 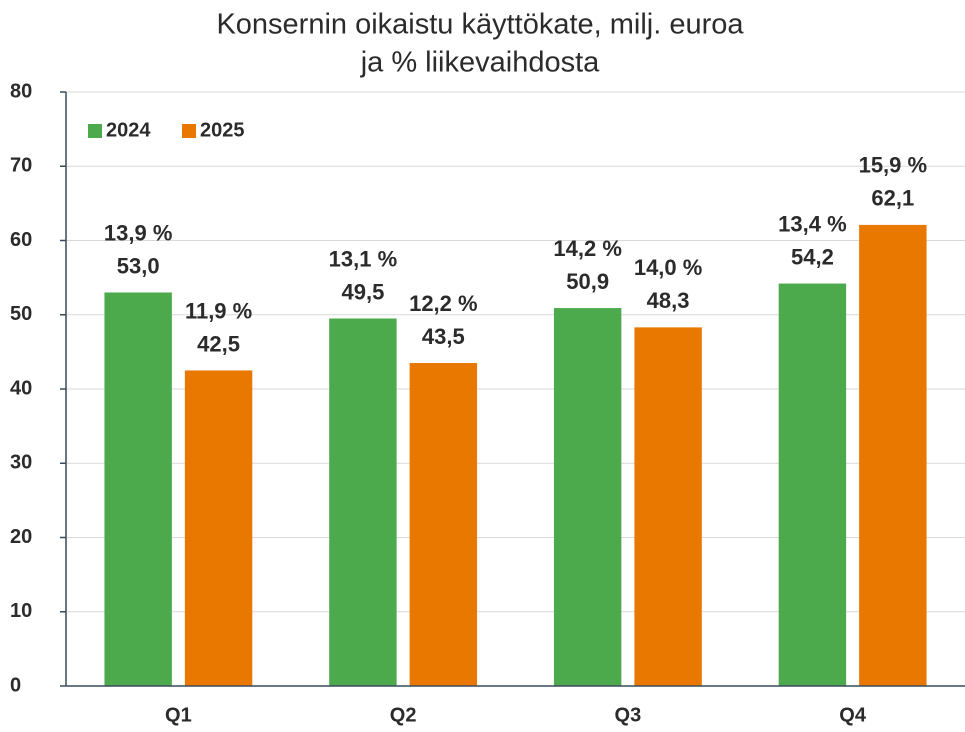 What do you see at coordinates (403, 715) in the screenshot?
I see `x-tick-label: Q2` at bounding box center [403, 715].